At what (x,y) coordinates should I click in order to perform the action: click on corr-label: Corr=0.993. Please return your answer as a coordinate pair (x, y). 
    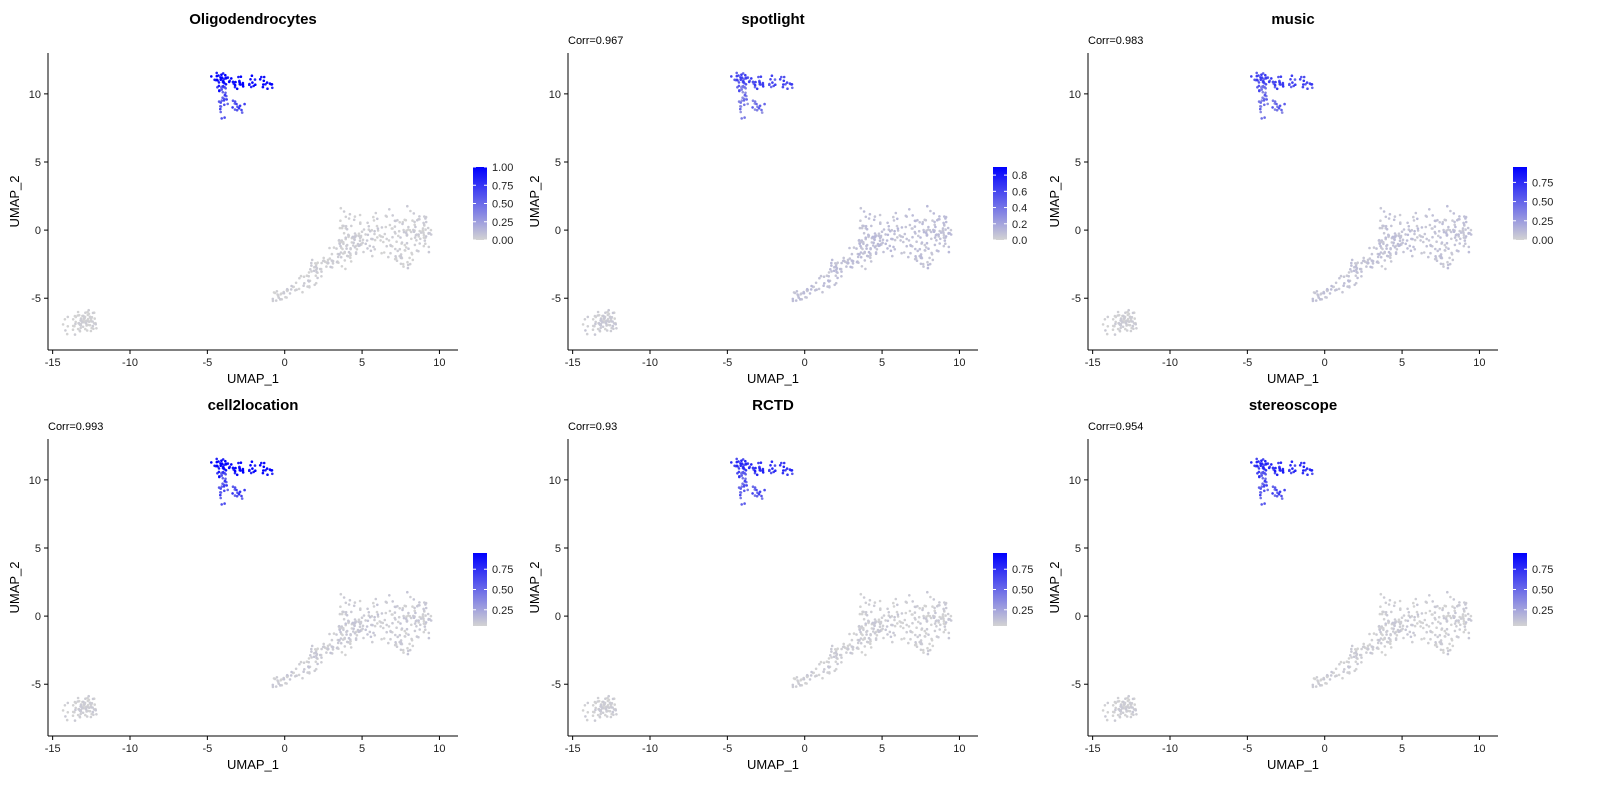
    Looking at the image, I should click on (75, 427).